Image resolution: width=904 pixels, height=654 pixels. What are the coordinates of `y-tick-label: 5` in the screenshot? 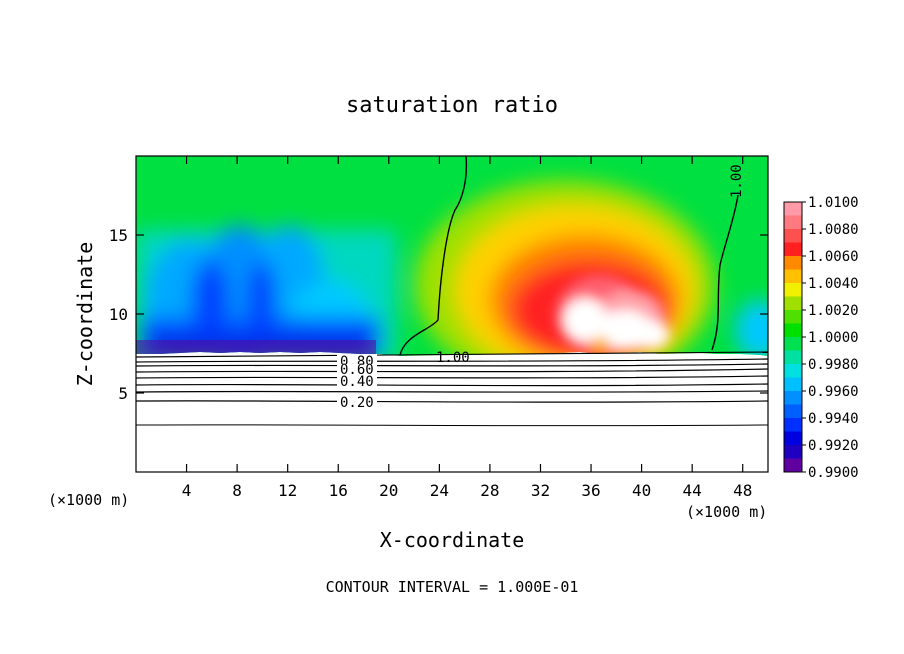 It's located at (123, 393).